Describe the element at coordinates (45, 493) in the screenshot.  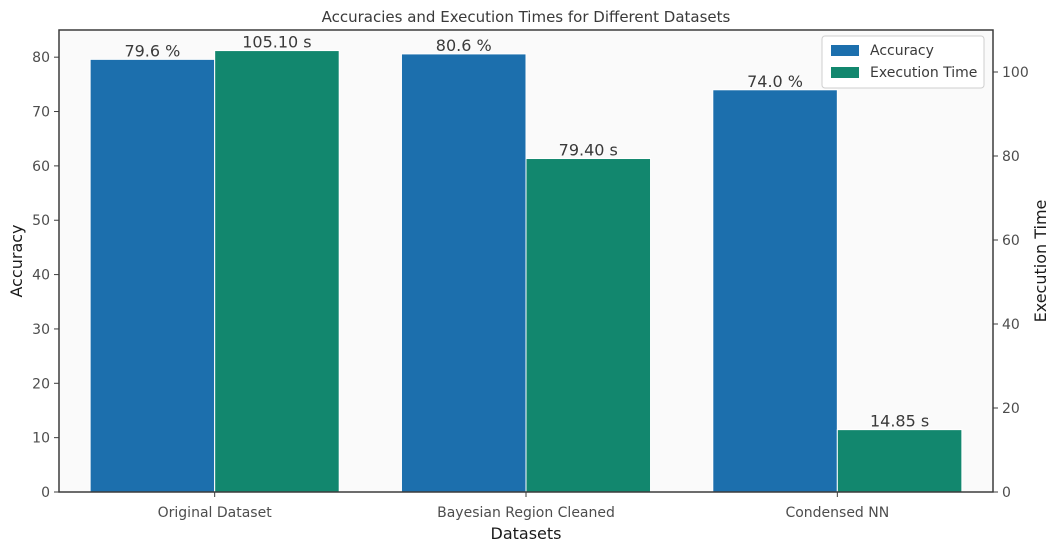
I see `y-tick-label: 0` at that location.